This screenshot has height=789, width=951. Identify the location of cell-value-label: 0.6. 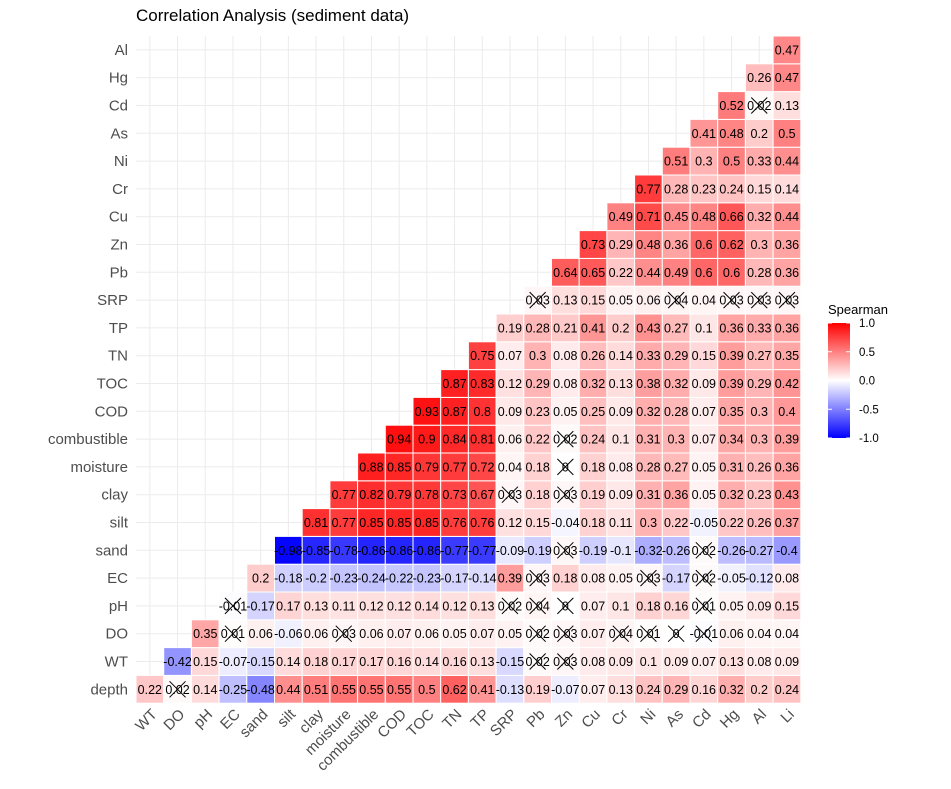
(703, 245).